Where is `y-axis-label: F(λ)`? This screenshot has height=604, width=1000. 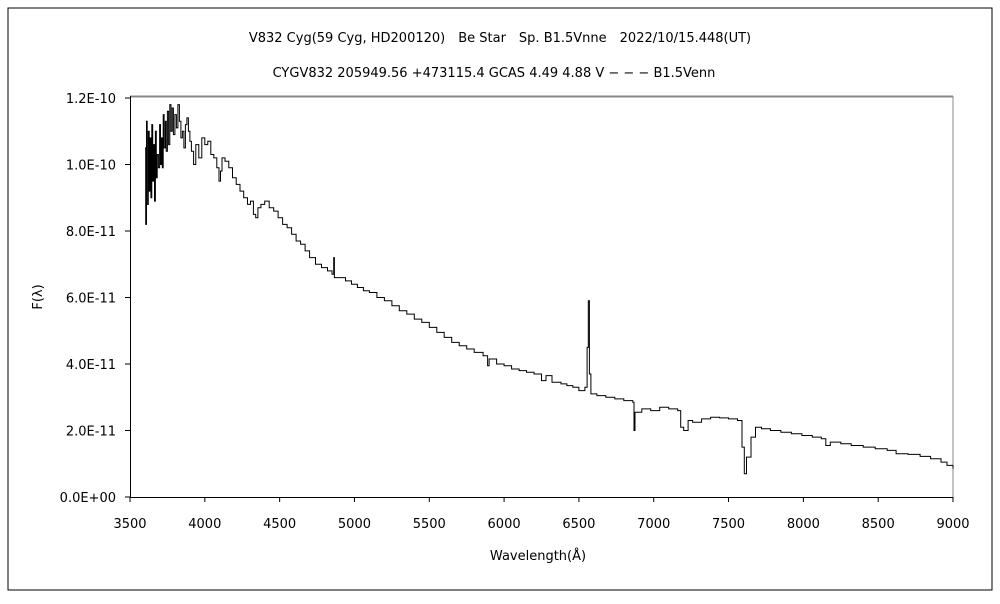 y-axis-label: F(λ) is located at coordinates (38, 296).